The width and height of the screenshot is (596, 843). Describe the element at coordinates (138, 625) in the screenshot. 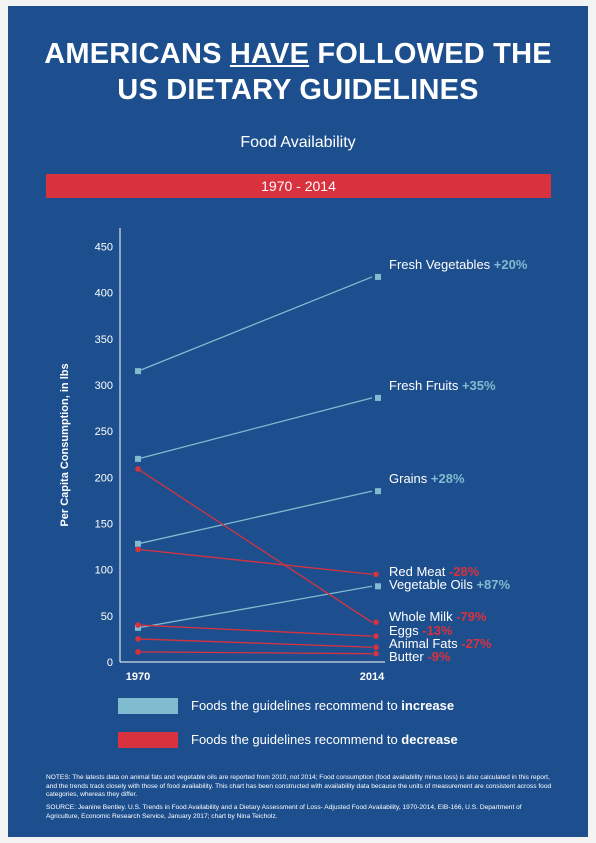

I see `point-eggs-1970` at that location.